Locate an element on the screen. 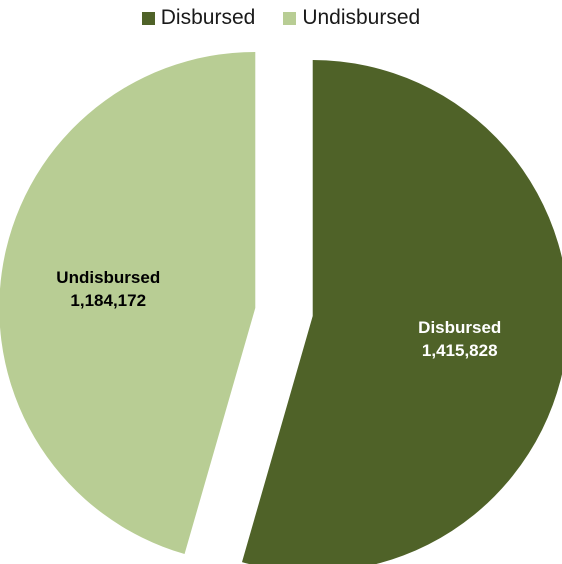 This screenshot has height=564, width=562. legend-label-undisbursed: Undisbursed is located at coordinates (361, 17).